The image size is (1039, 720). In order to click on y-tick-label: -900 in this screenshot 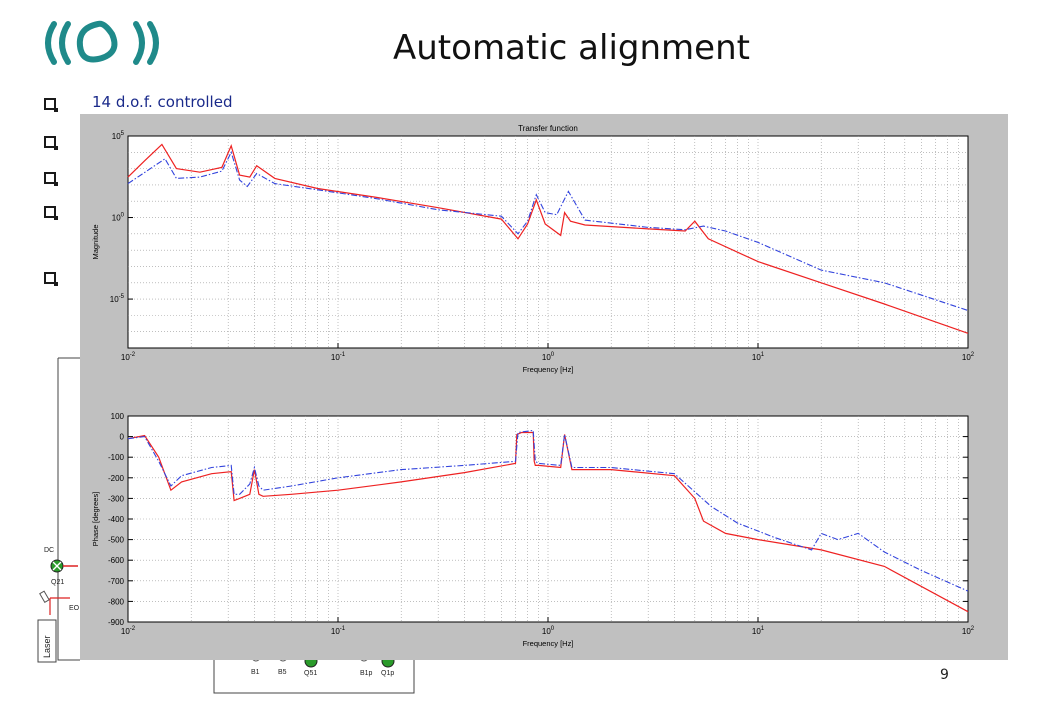, I will do `click(116, 622)`.